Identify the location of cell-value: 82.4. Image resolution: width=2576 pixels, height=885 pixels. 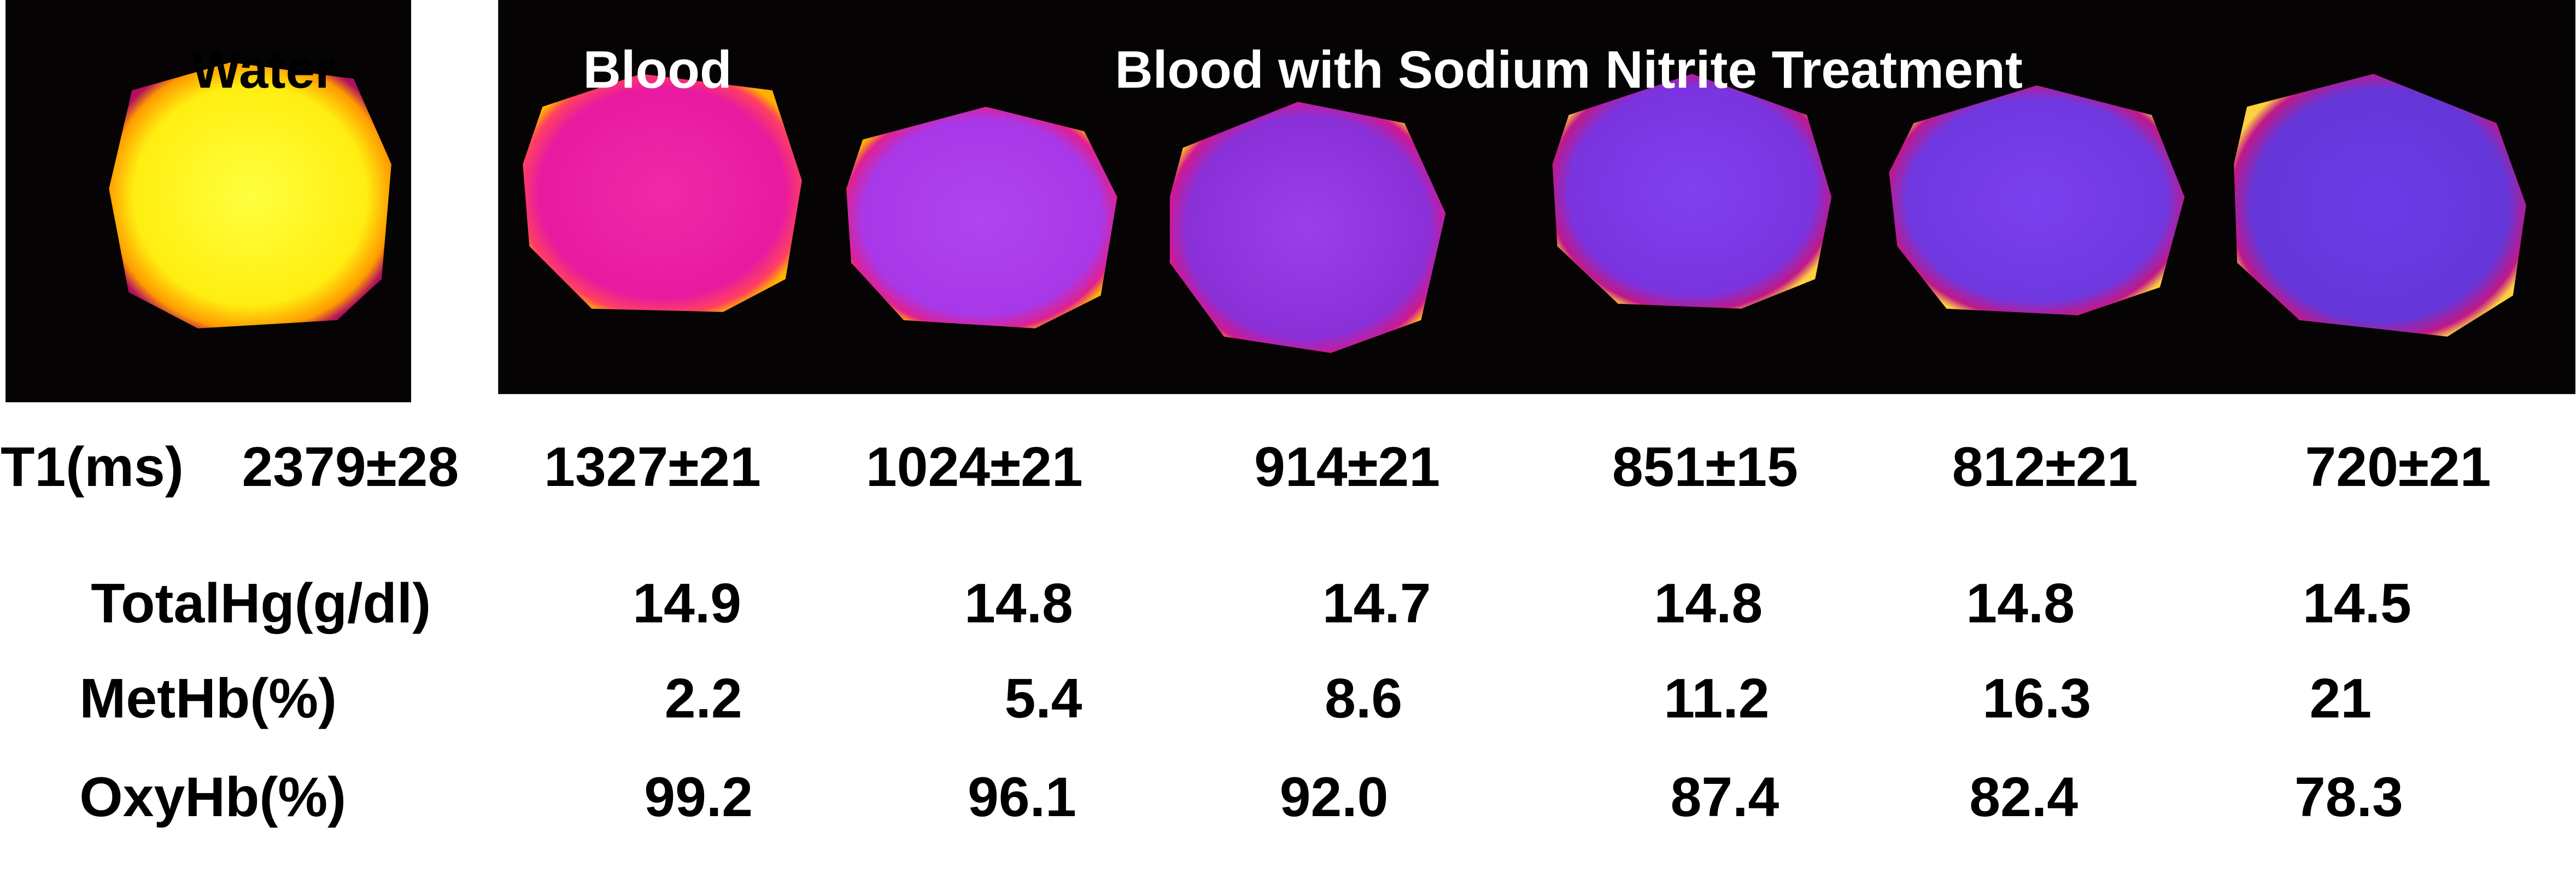
(2024, 797).